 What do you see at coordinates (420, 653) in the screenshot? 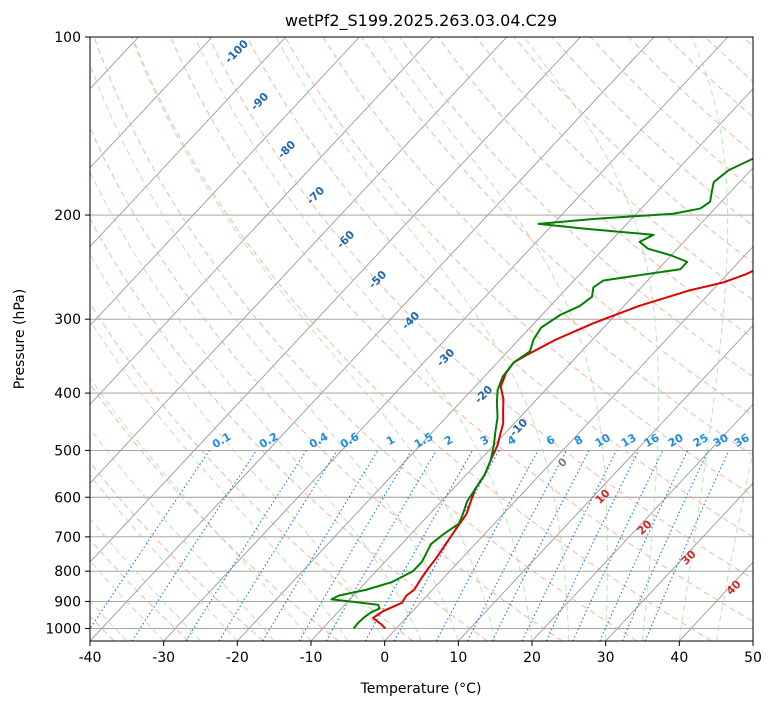
I see `x-axis: -40 -30 -20 -10 0 10 20 30 40 50` at bounding box center [420, 653].